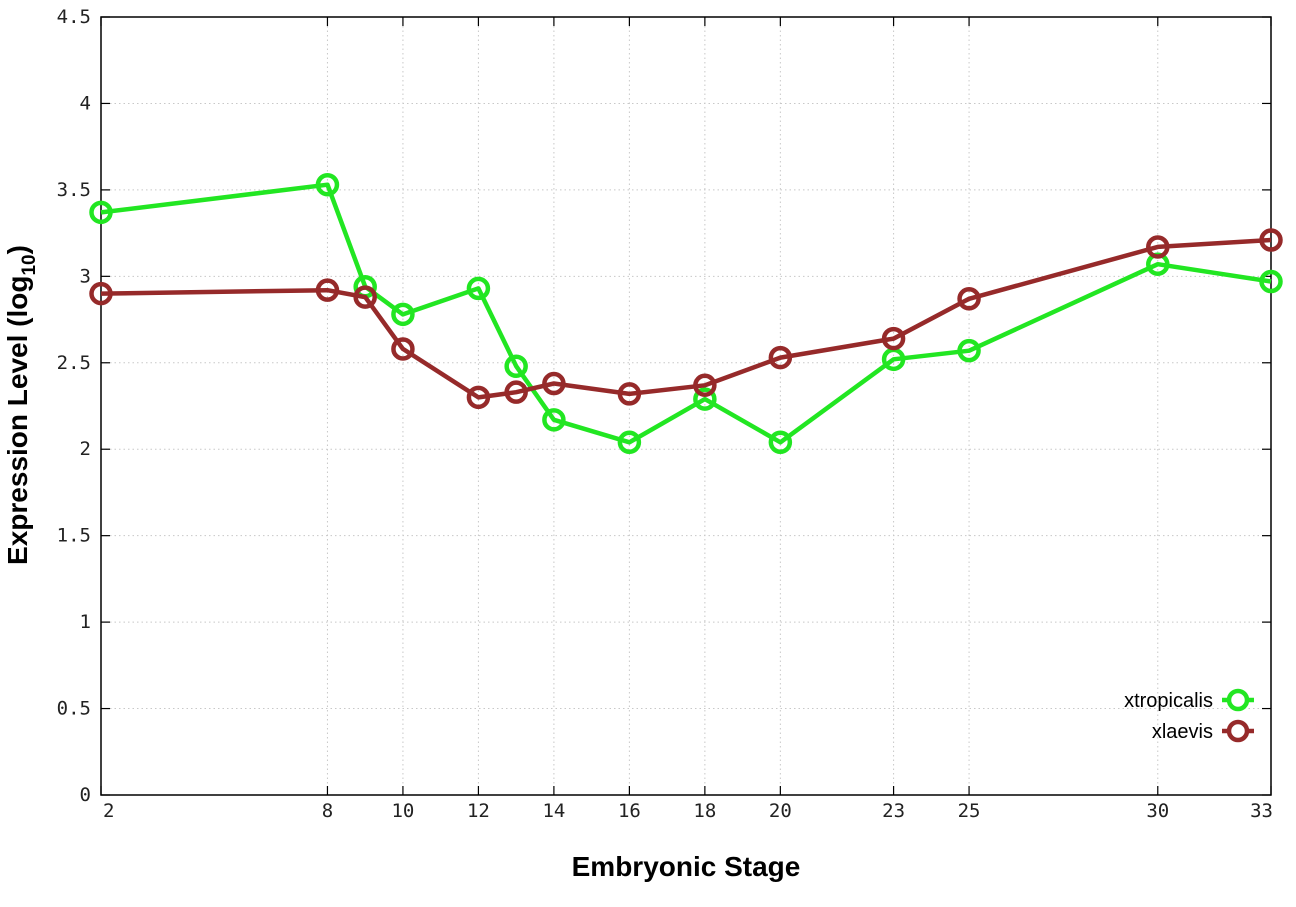 The width and height of the screenshot is (1296, 907). Describe the element at coordinates (74, 709) in the screenshot. I see `y-tick-label-0-5: 0.5` at that location.